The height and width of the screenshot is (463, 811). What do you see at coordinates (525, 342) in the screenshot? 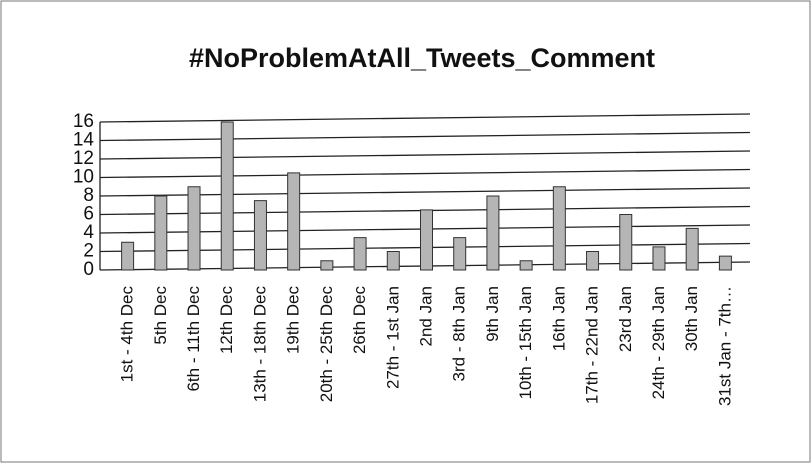
I see `x-tick-label: 10th - 15th Jan` at bounding box center [525, 342].